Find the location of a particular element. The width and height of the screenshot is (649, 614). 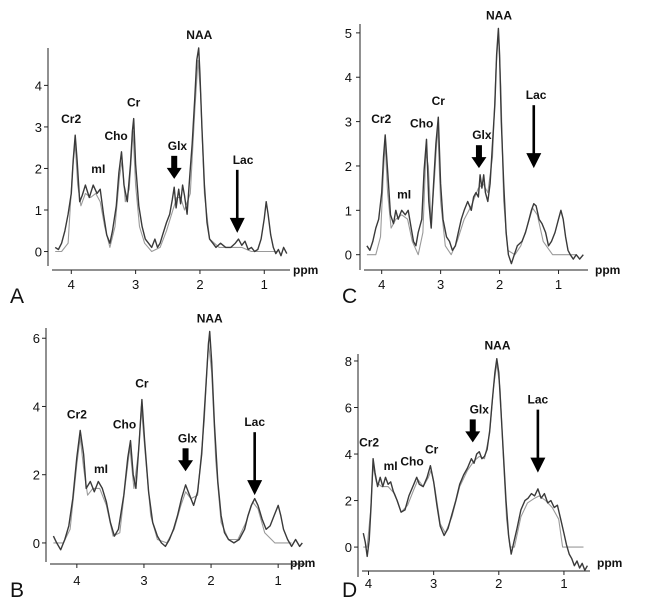

peak-label-cr-a: Cr is located at coordinates (134, 103).